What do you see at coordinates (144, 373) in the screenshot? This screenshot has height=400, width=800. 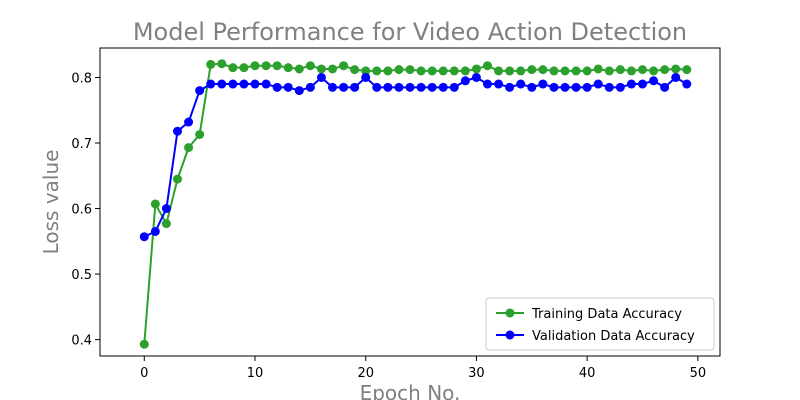 I see `x-tick-label: 0` at bounding box center [144, 373].